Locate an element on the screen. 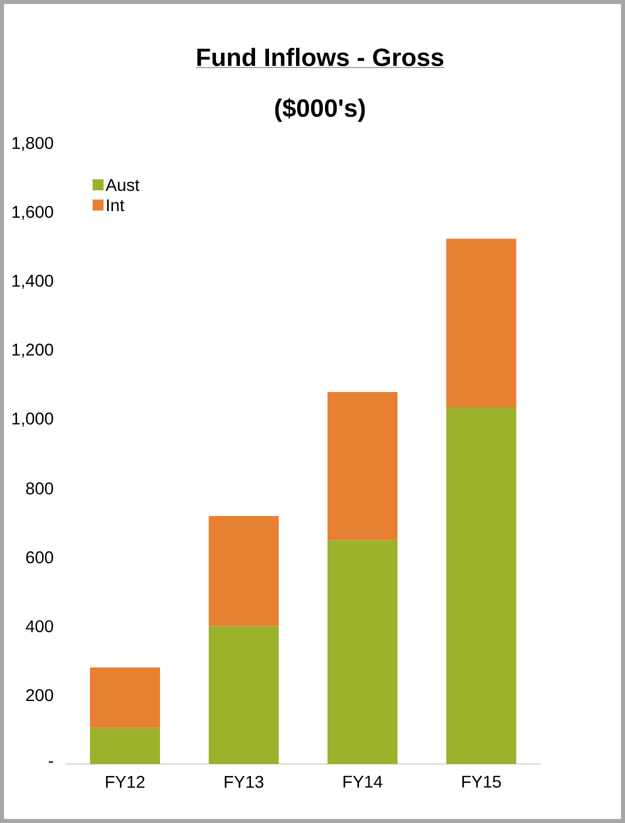  chart-subtitle: ($000's) is located at coordinates (320, 110).